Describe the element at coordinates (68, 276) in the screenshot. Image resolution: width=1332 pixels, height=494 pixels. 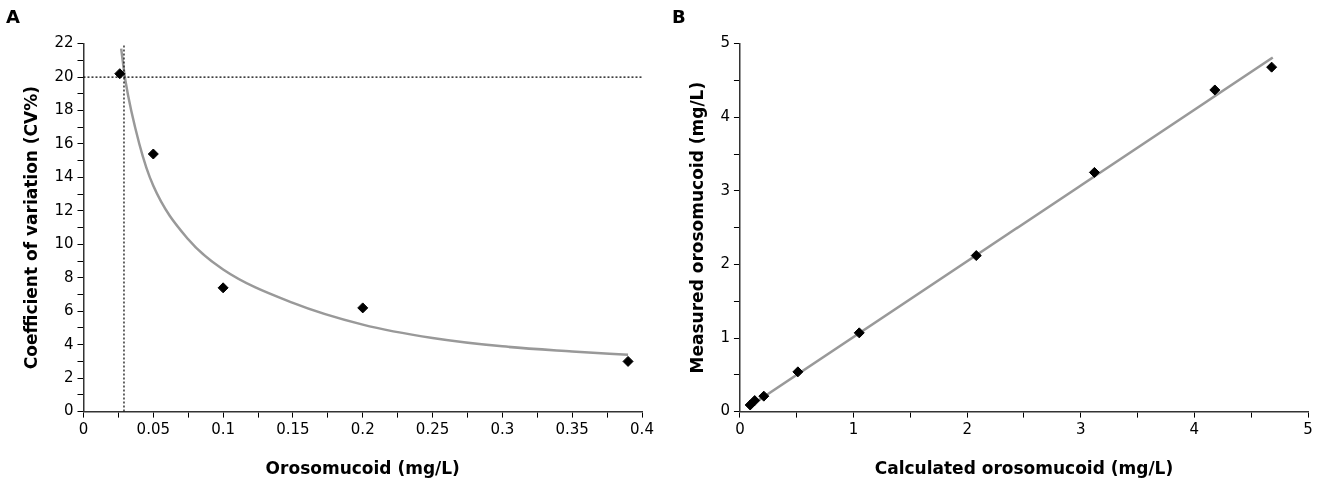
I see `y-tick-label: 8` at that location.